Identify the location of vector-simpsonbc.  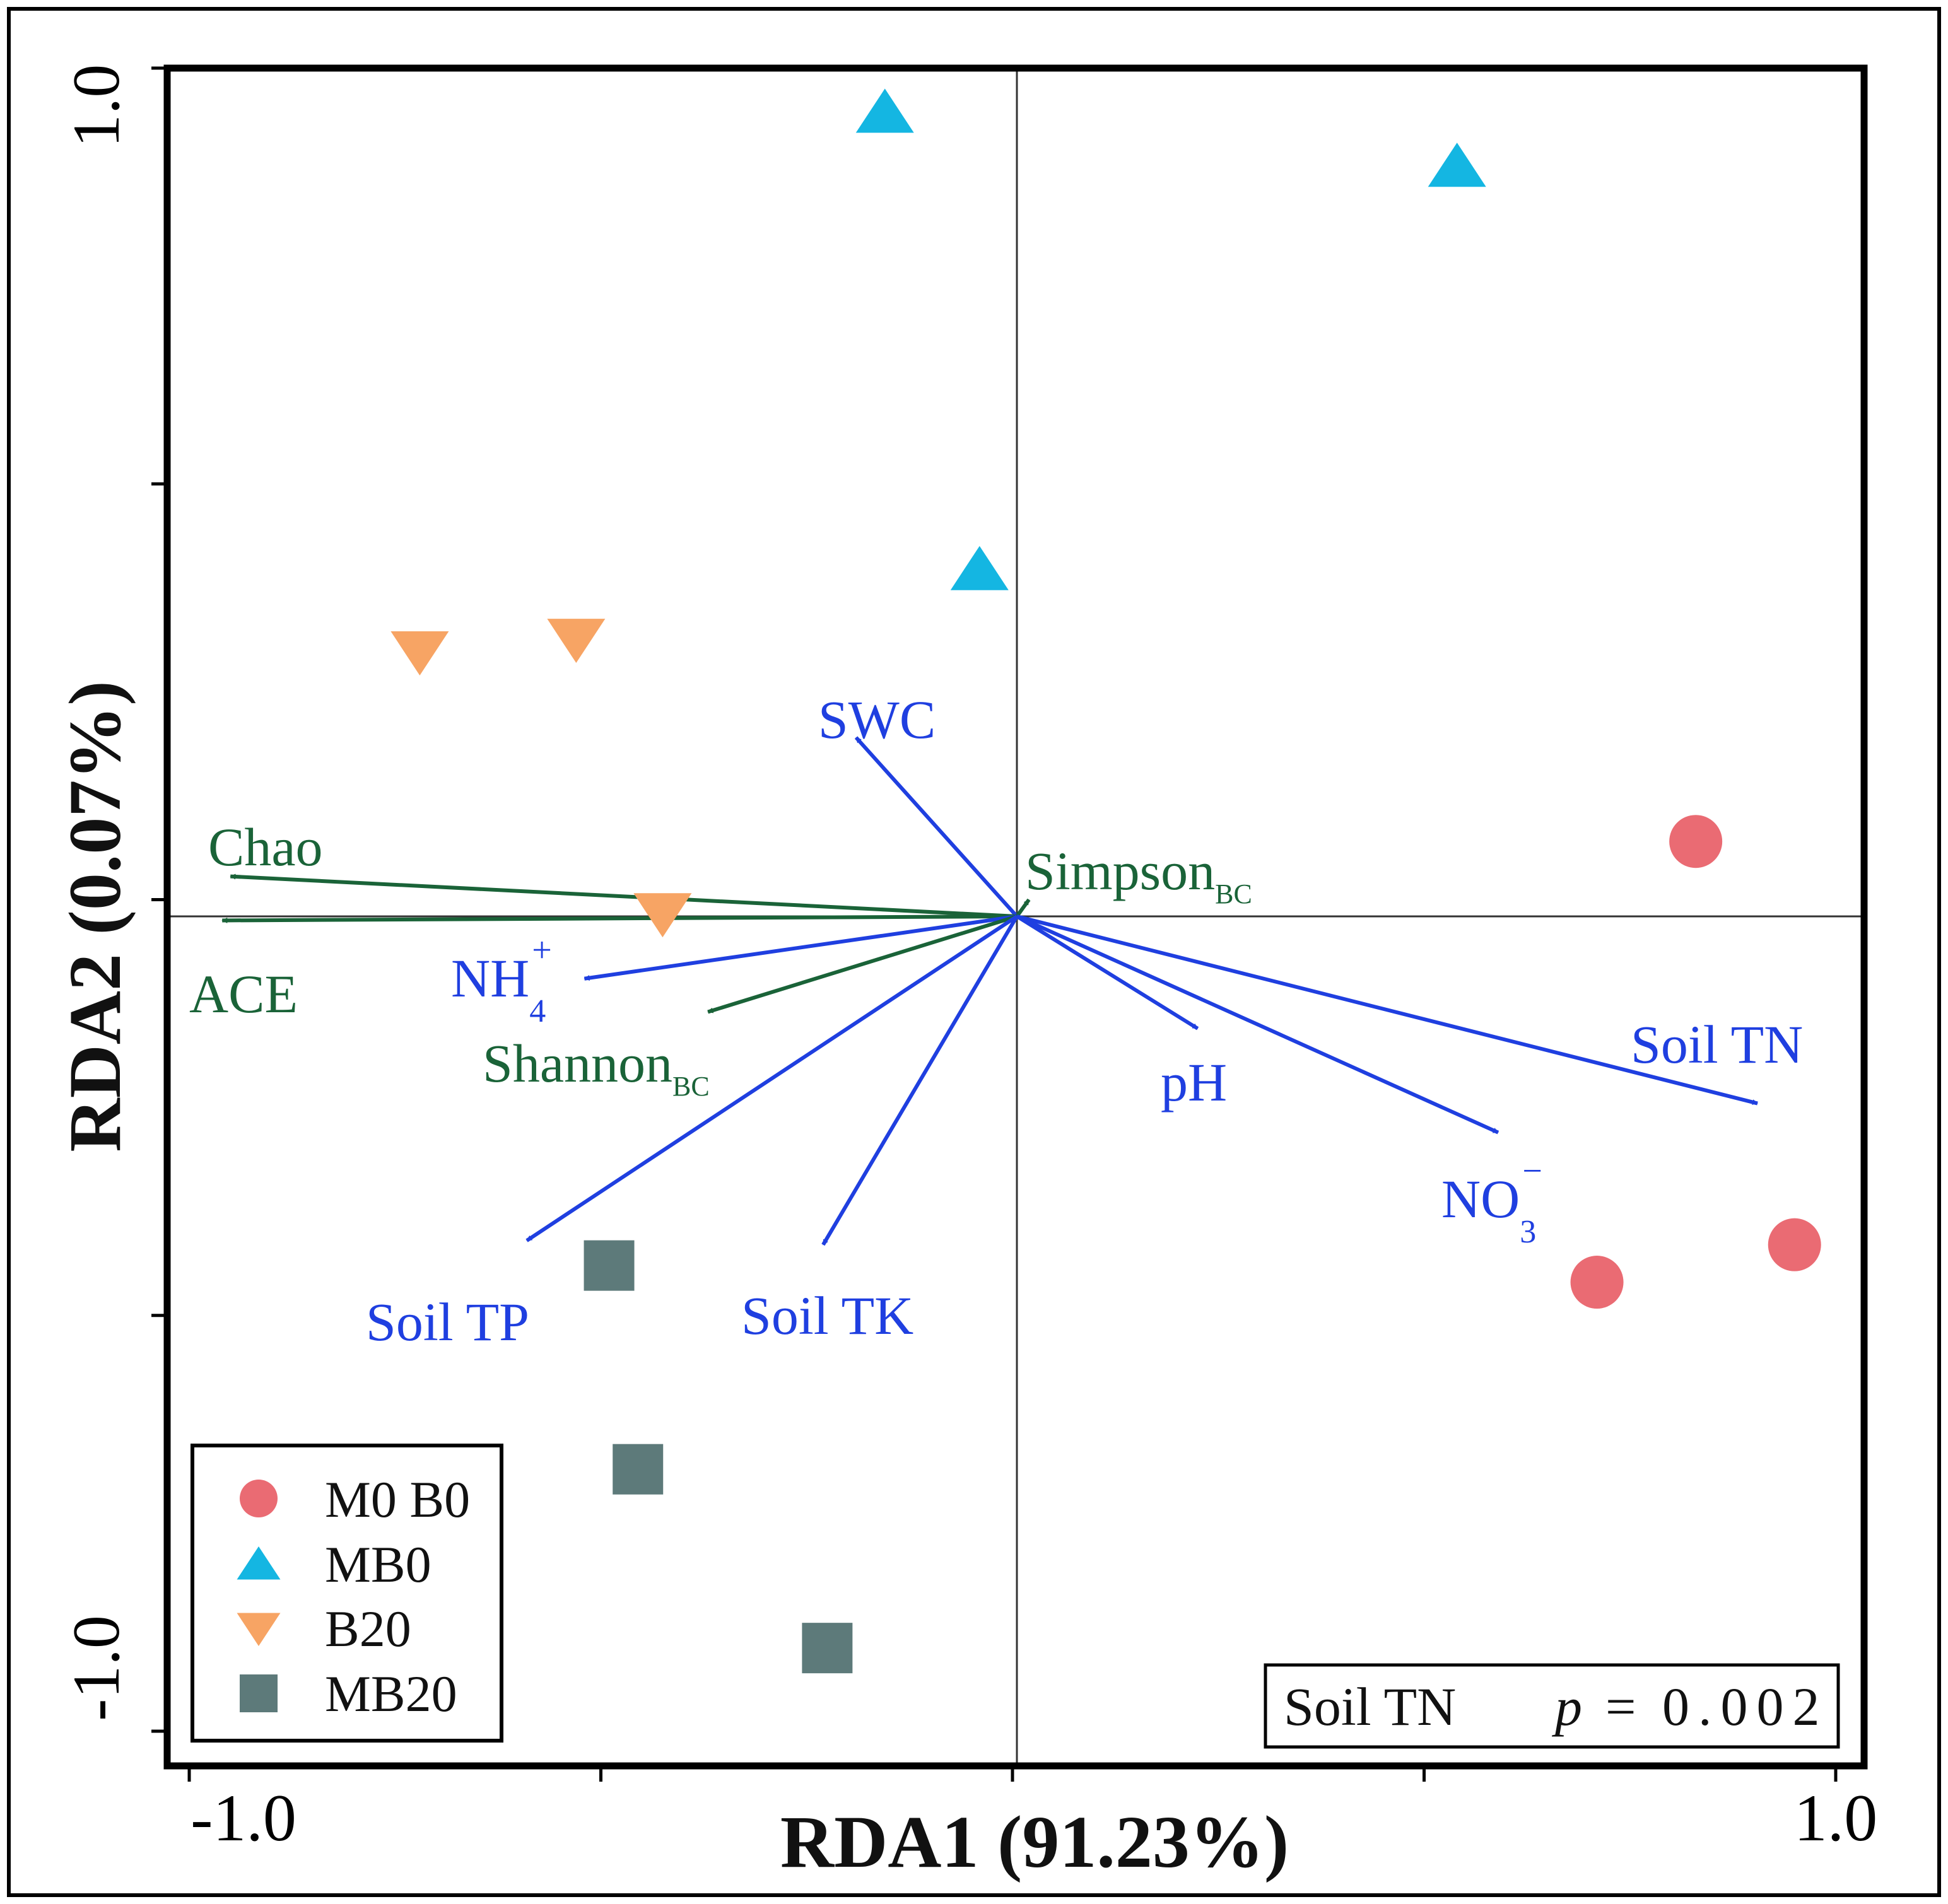
(1023, 908).